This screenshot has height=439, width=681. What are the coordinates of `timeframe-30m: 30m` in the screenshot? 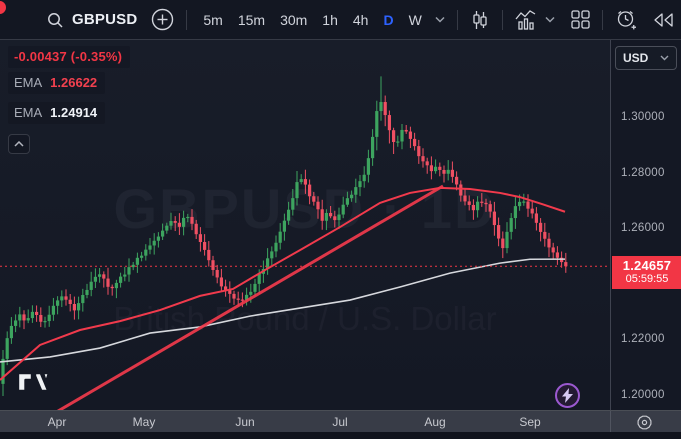 It's located at (294, 19).